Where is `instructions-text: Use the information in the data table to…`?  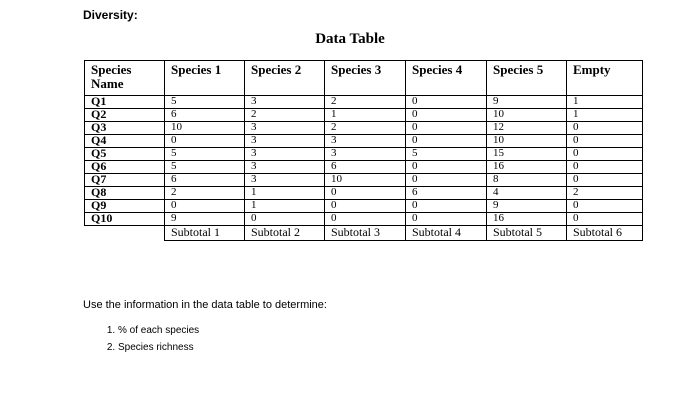 instructions-text: Use the information in the data table to… is located at coordinates (205, 305).